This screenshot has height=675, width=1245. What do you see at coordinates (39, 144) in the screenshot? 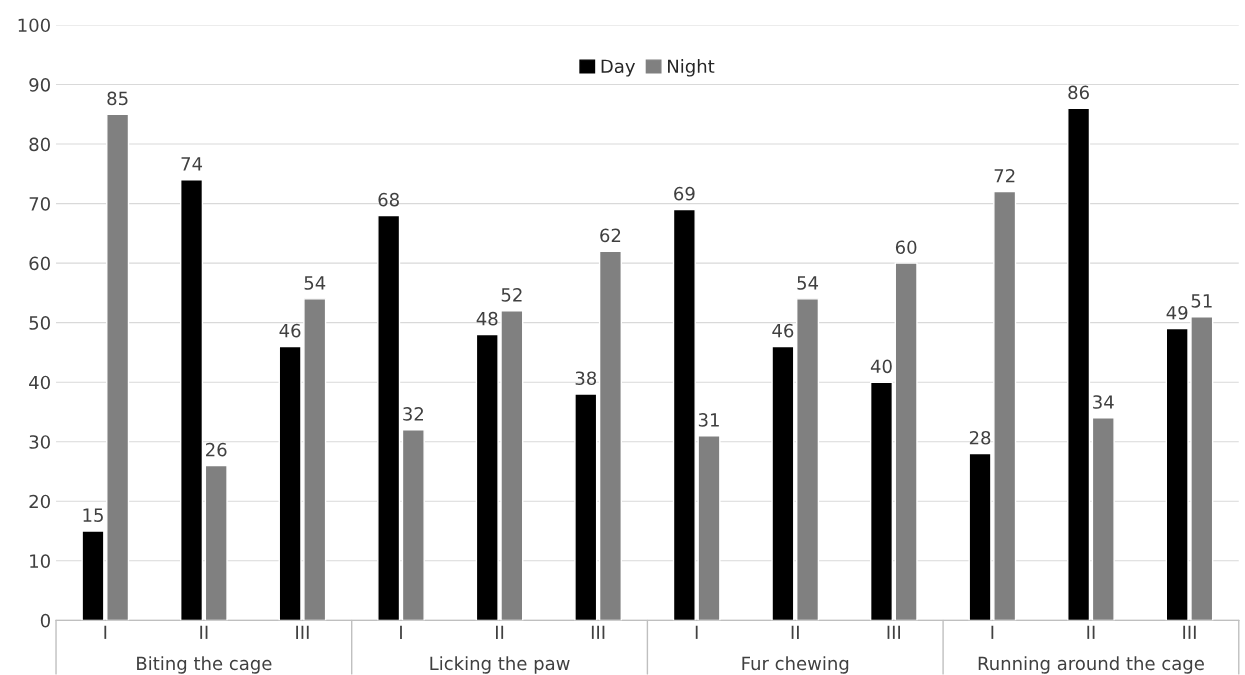
I see `y-tick-label: 80` at bounding box center [39, 144].